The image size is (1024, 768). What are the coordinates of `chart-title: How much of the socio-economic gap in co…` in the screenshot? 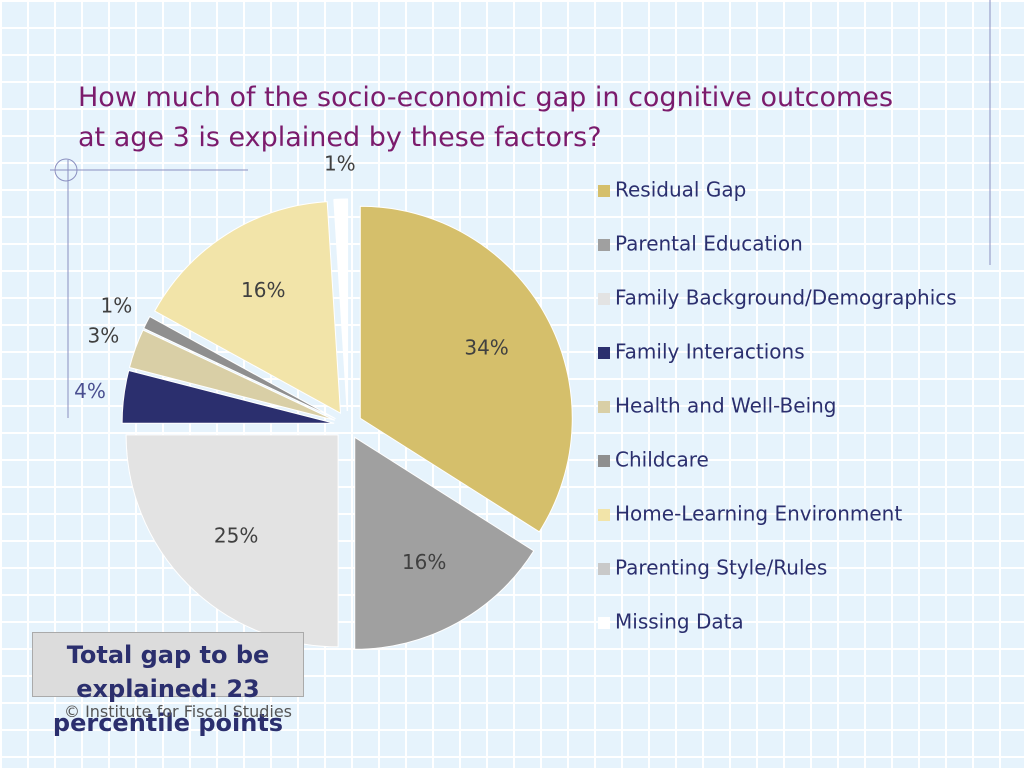 It's located at (486, 117).